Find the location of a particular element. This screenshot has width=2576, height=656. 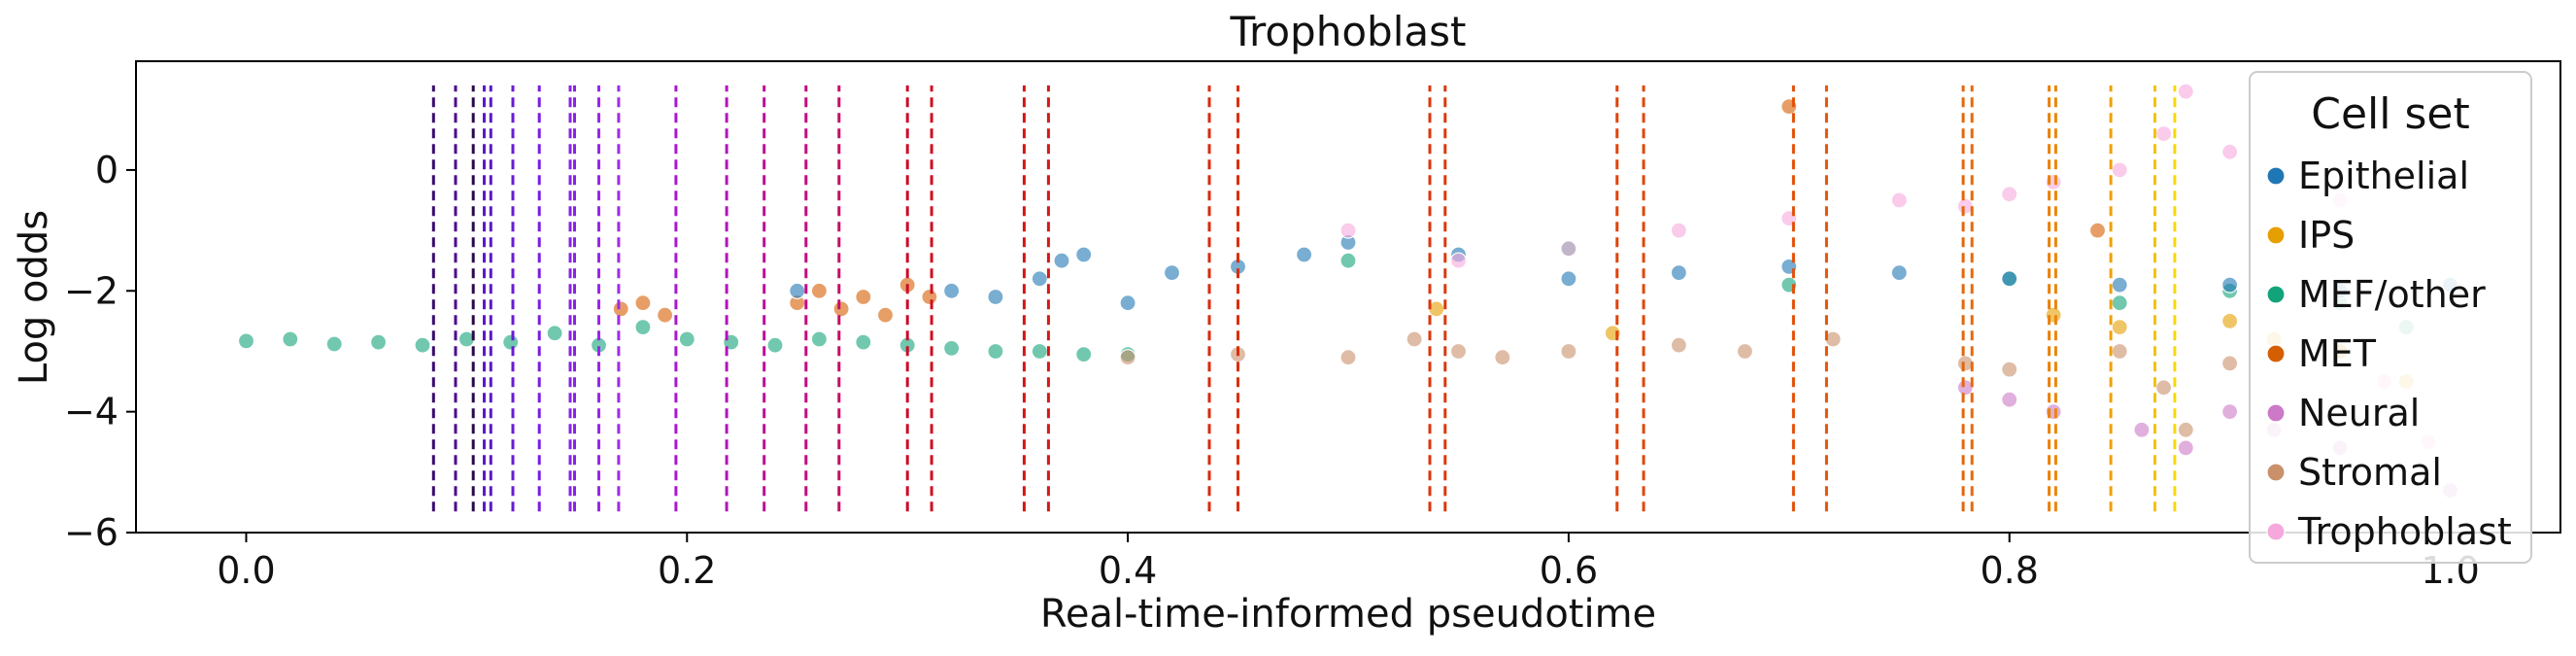

x-tick-label: 0.8 is located at coordinates (2010, 571).